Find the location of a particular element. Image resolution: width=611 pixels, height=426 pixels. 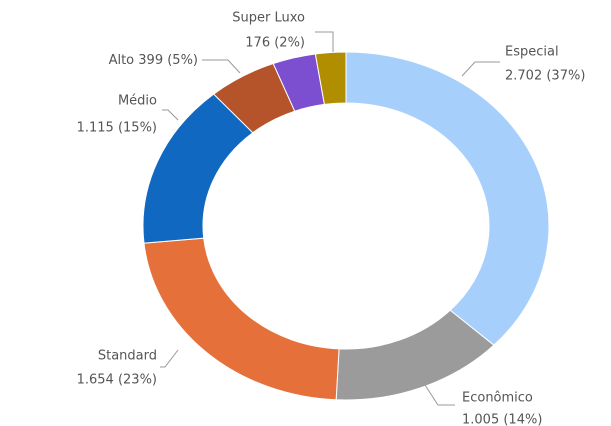

category-label: Super Luxo is located at coordinates (268, 18).